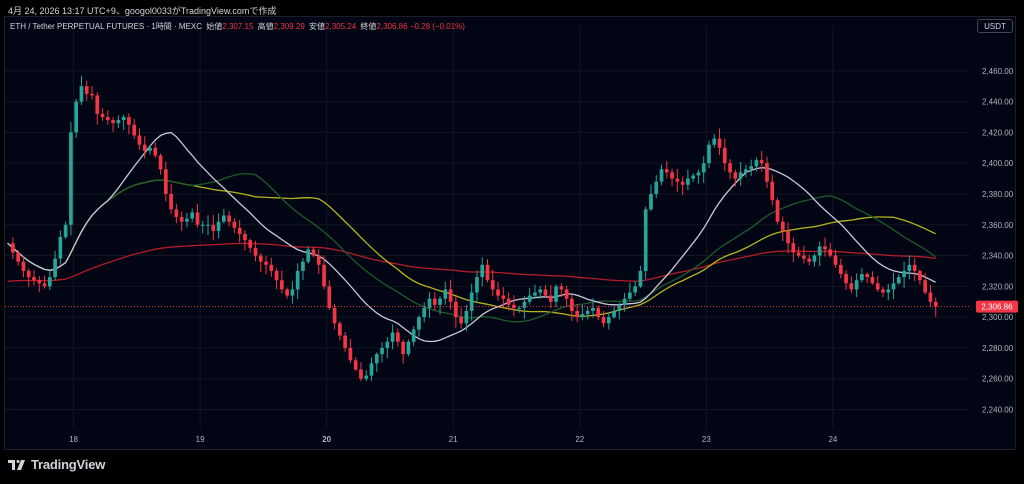 This screenshot has width=1024, height=484. What do you see at coordinates (998, 163) in the screenshot?
I see `y-tick-label: 2,400.00` at bounding box center [998, 163].